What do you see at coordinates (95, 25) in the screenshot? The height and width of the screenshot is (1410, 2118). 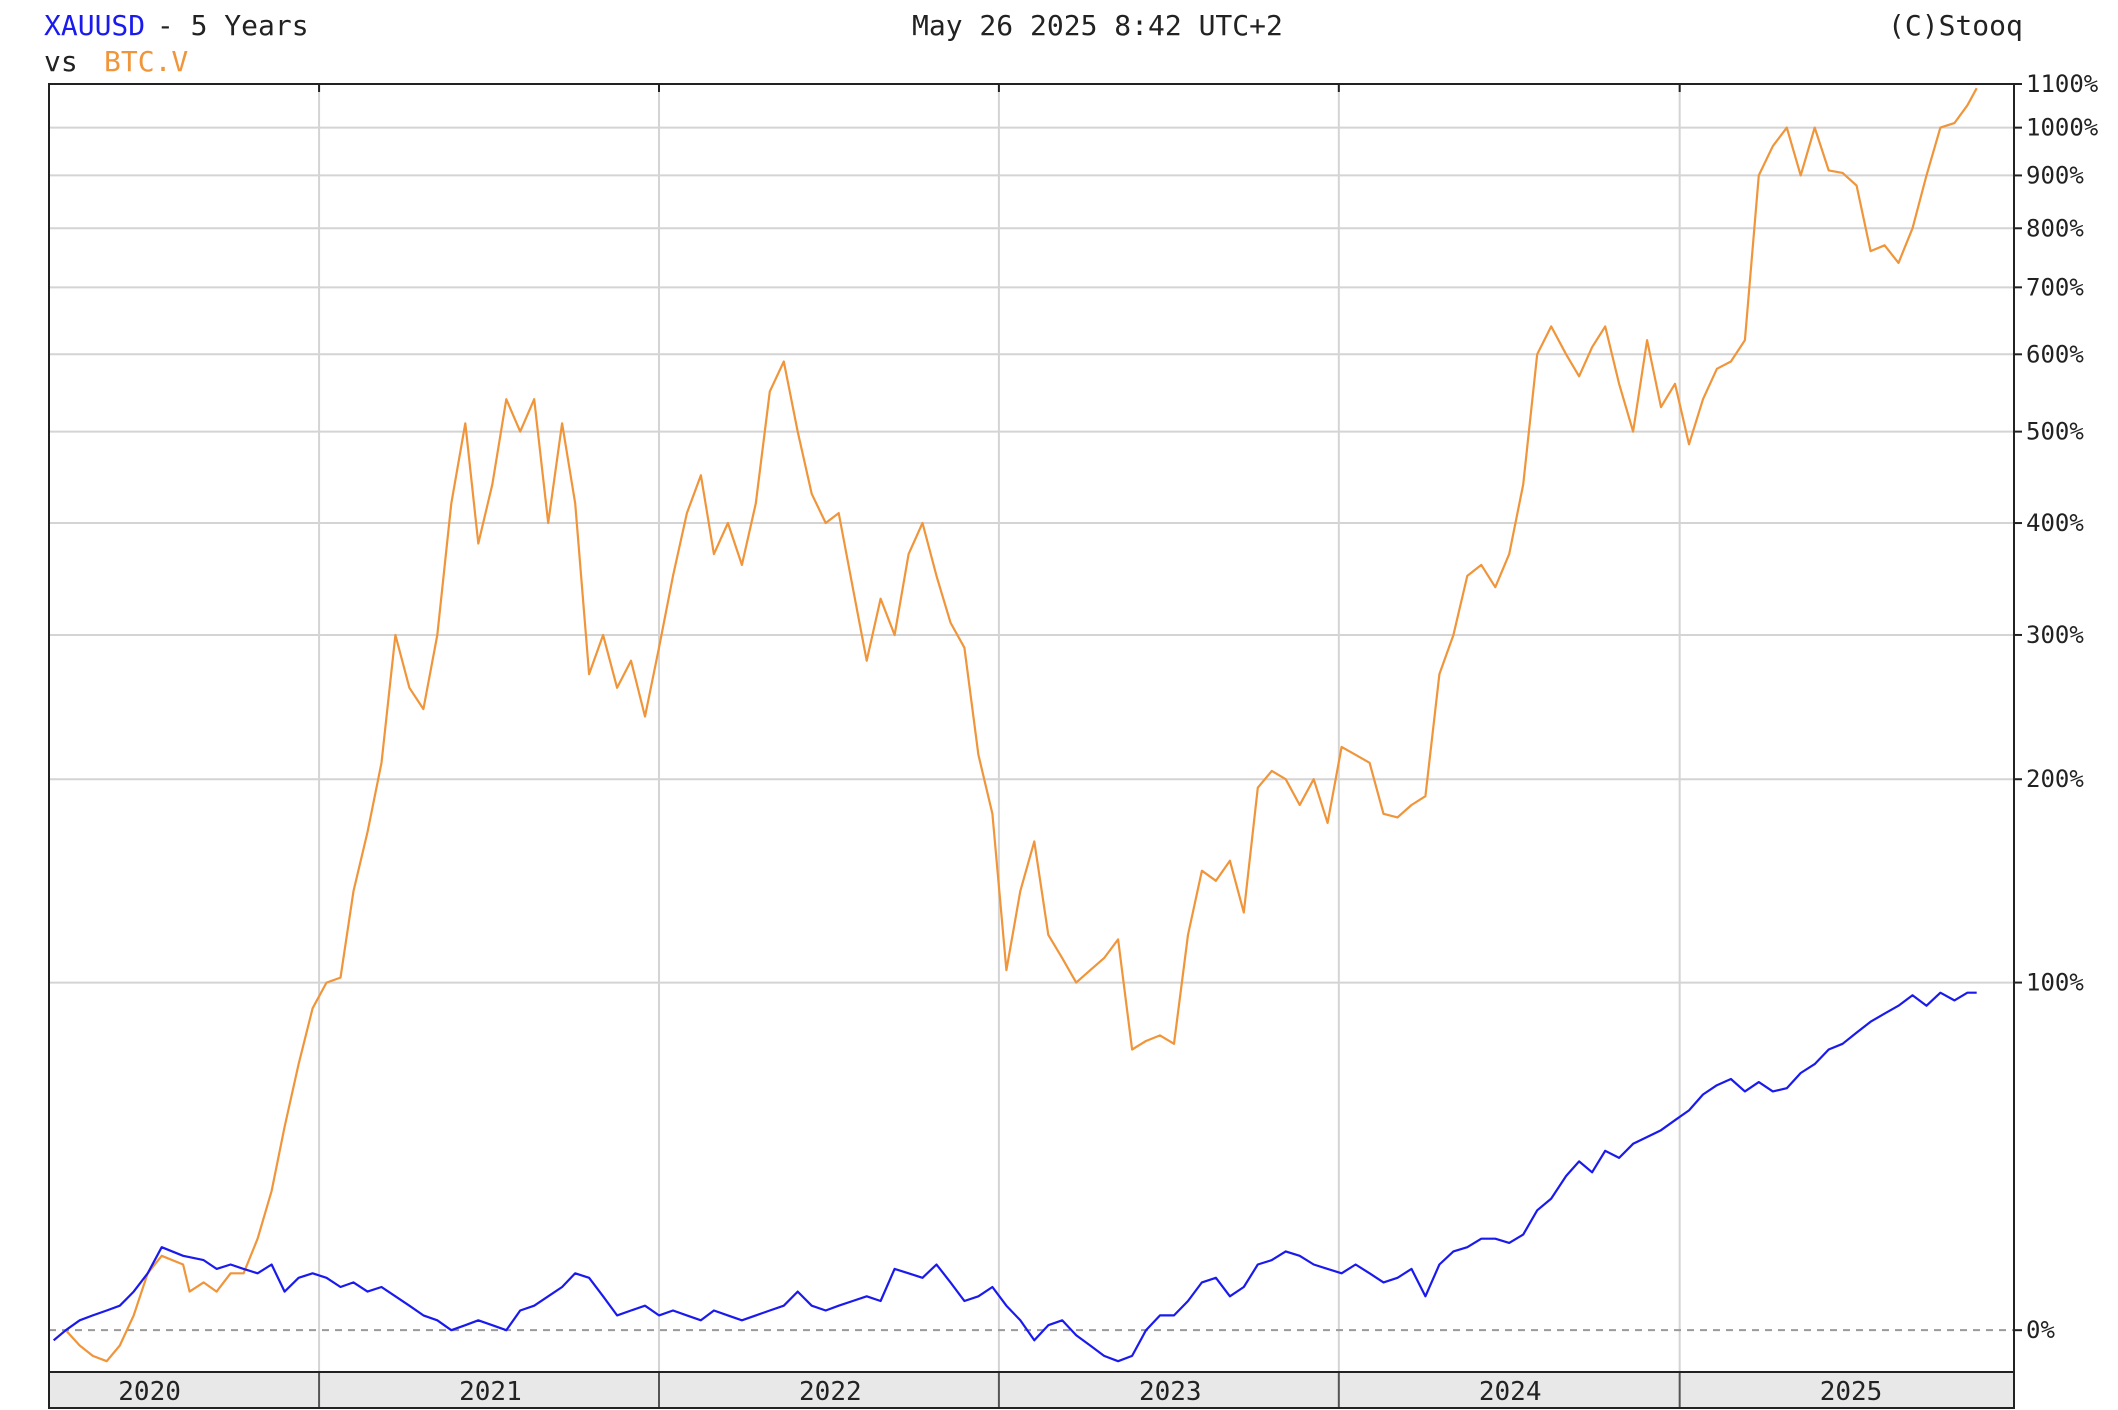 I see `symbol-label: XAUUSD` at bounding box center [95, 25].